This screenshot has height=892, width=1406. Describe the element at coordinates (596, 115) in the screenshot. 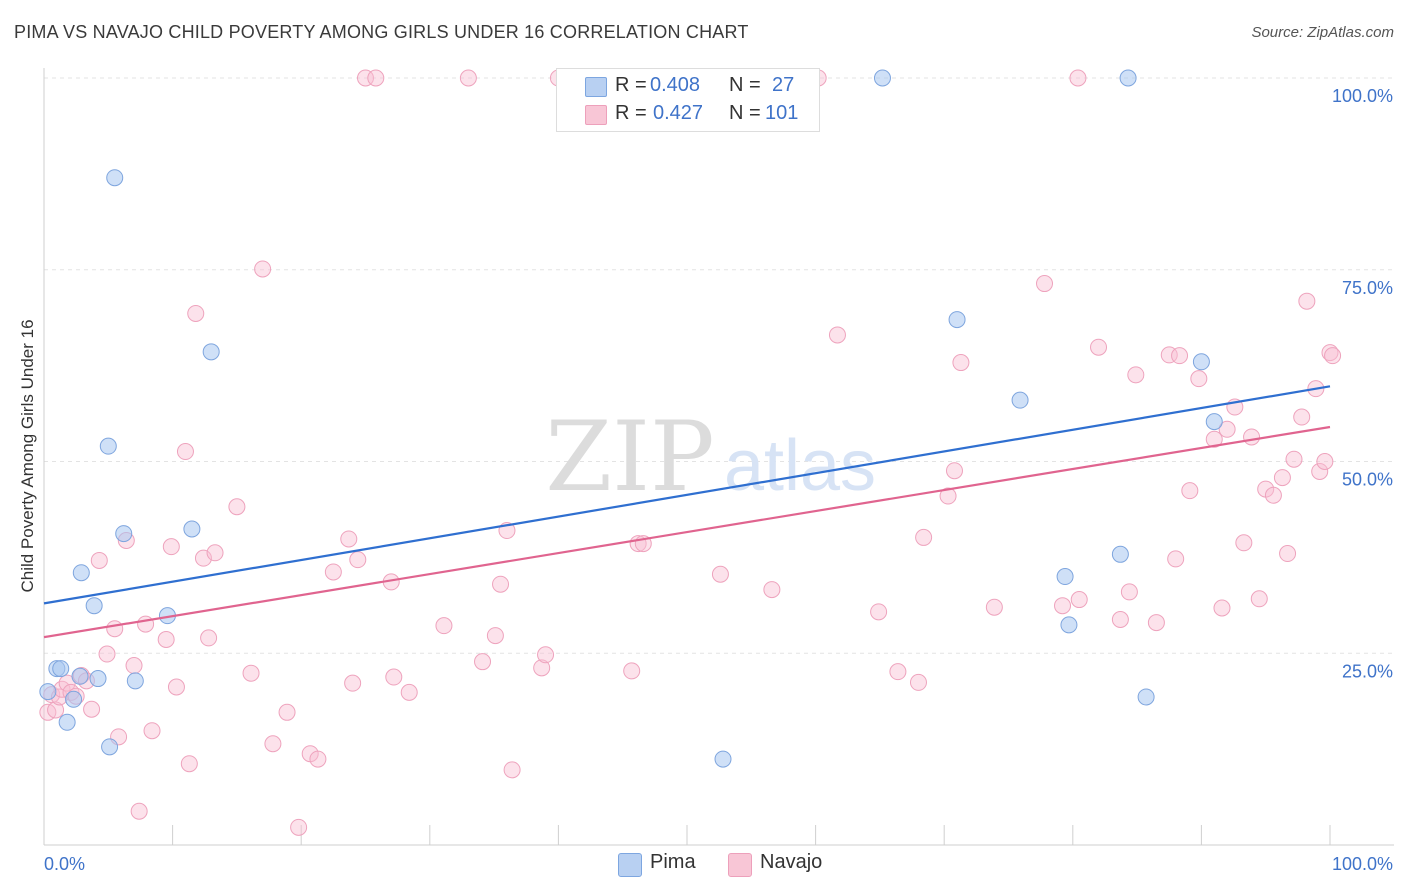

I see `navajo-swatch` at that location.